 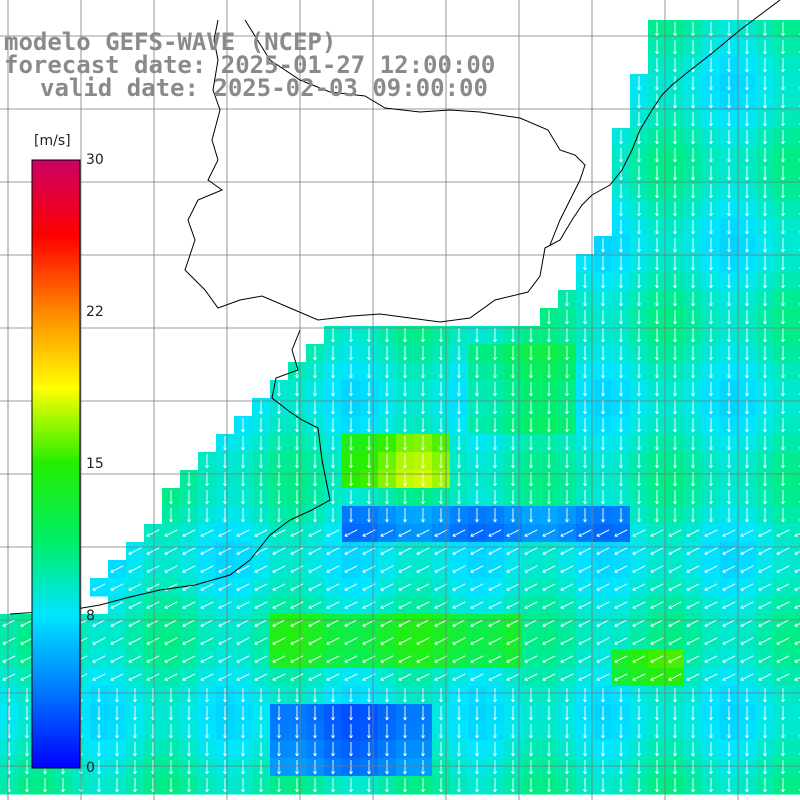 I want to click on wind-cell, so click(x=796, y=659).